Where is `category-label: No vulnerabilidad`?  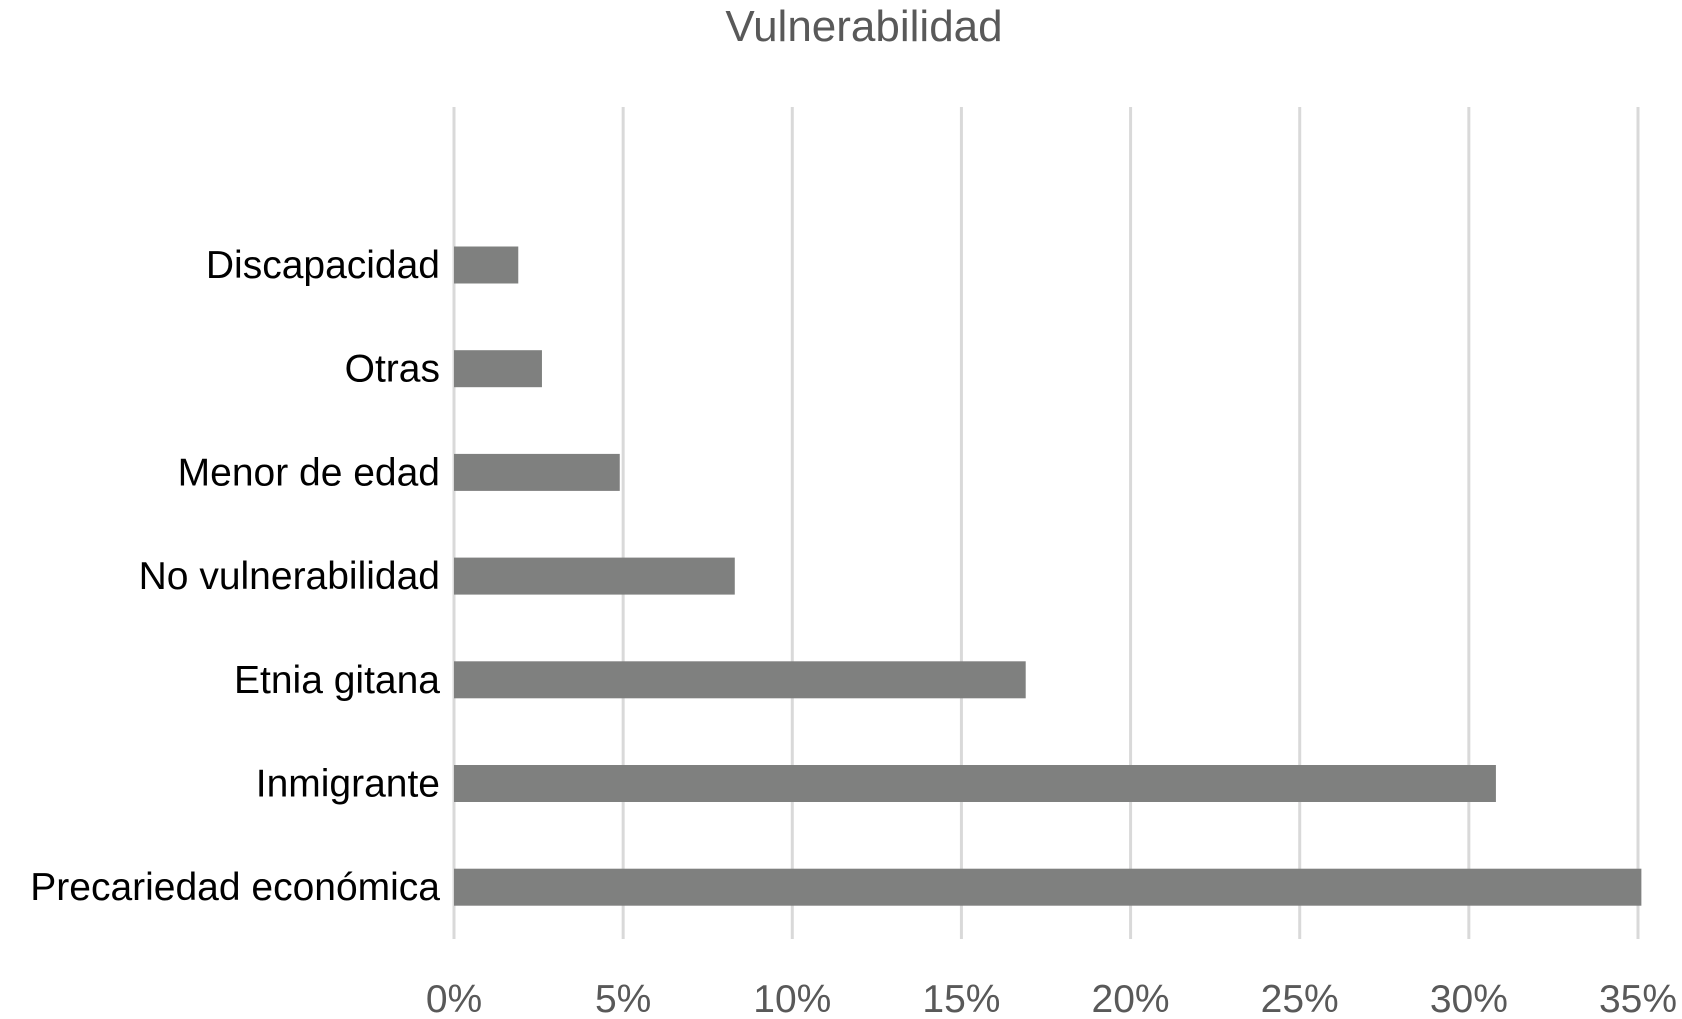 category-label: No vulnerabilidad is located at coordinates (289, 576).